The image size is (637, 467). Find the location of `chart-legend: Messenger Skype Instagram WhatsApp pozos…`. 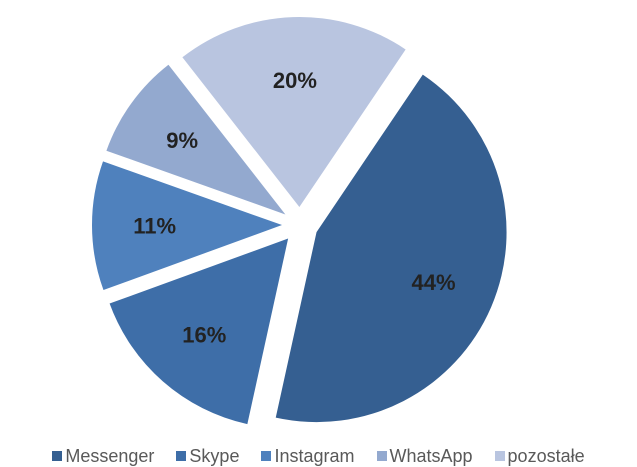

chart-legend: Messenger Skype Instagram WhatsApp pozos… is located at coordinates (318, 456).